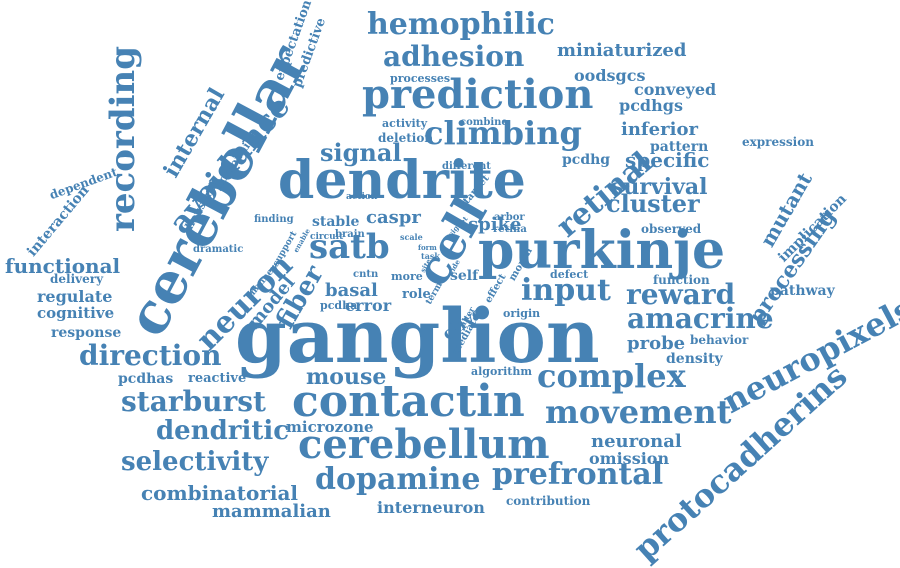  What do you see at coordinates (667, 160) in the screenshot?
I see `word-specific: specific` at bounding box center [667, 160].